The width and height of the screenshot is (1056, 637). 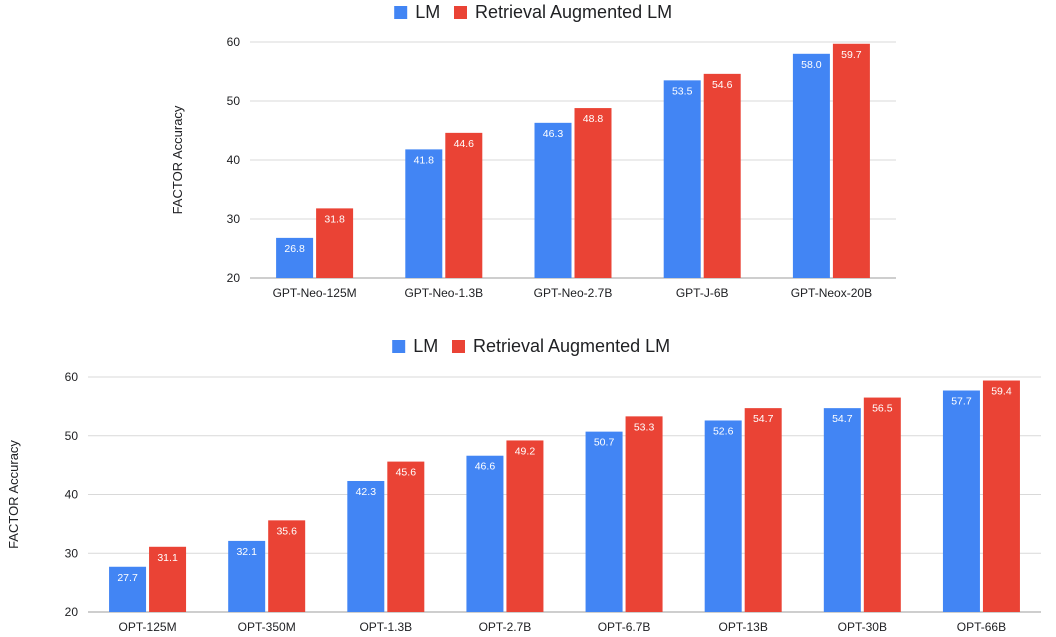 I want to click on x-tick-label: OPT-2.7B, so click(x=505, y=627).